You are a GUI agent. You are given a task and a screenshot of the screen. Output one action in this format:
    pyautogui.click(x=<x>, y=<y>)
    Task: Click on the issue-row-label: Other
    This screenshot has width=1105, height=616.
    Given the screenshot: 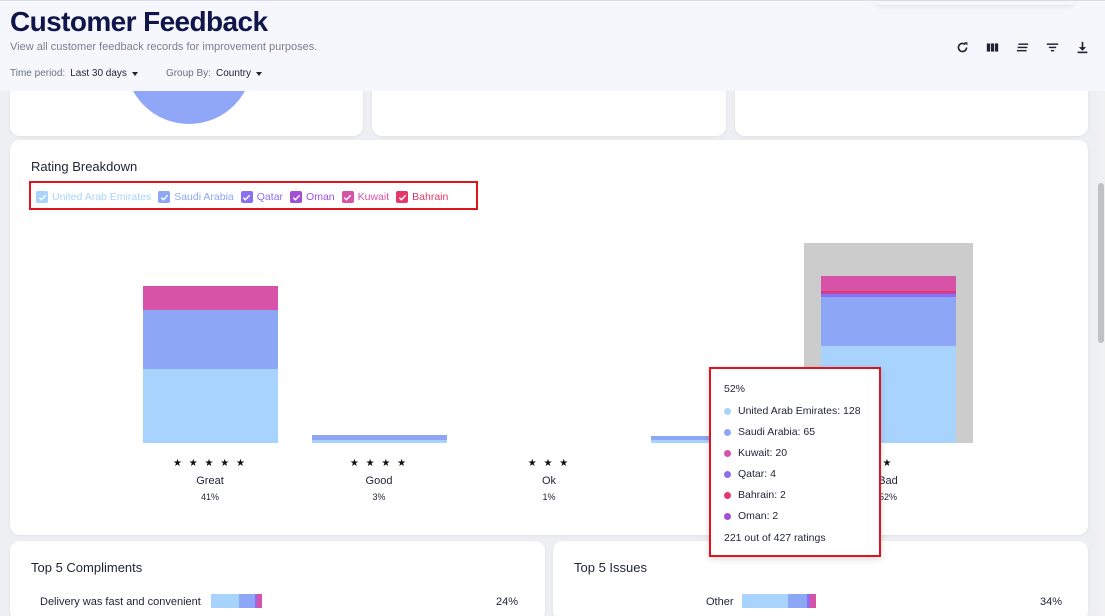 What is the action you would take?
    pyautogui.click(x=720, y=602)
    